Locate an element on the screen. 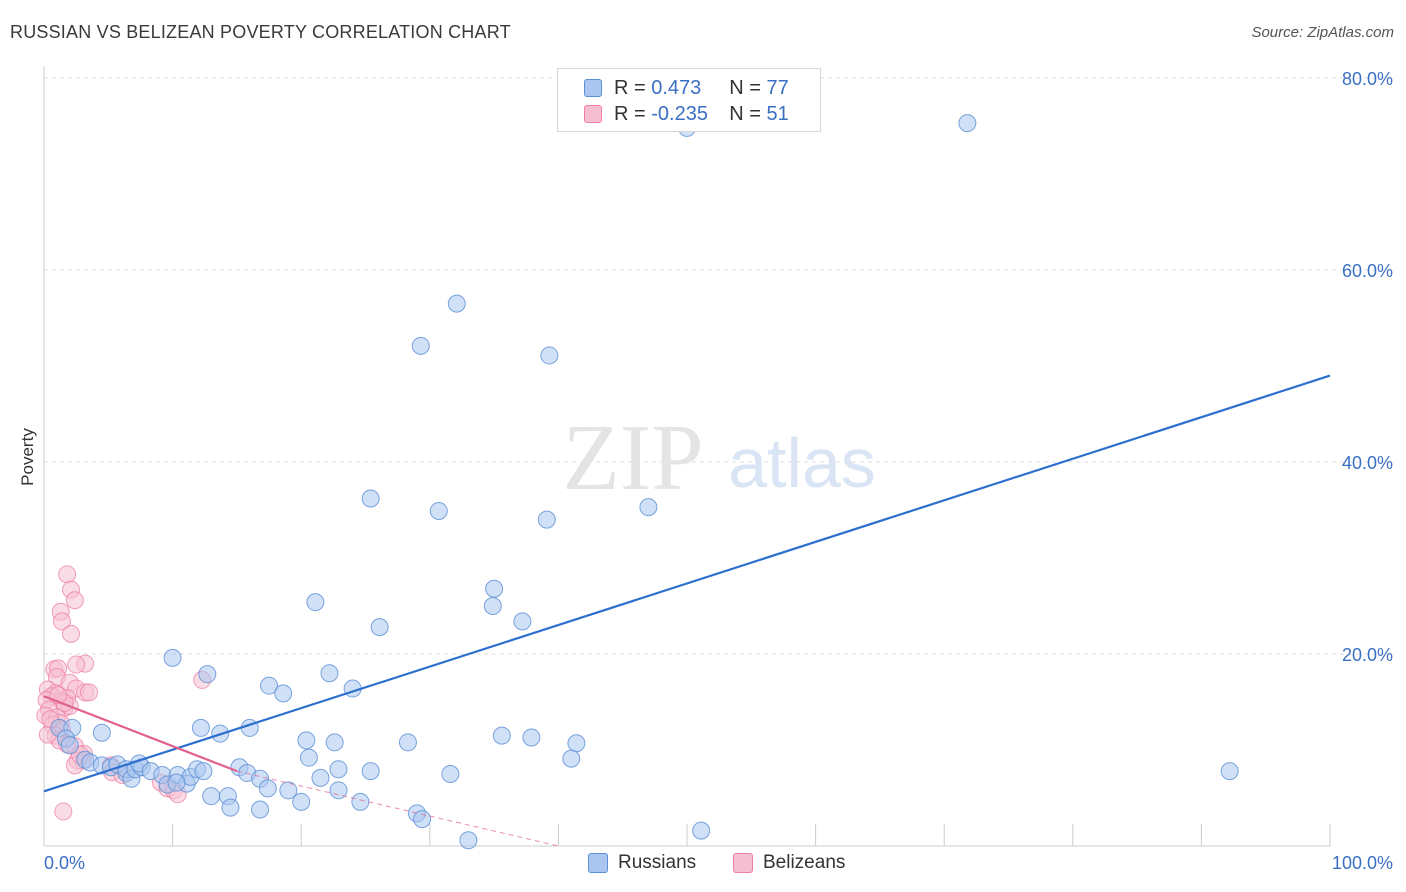 The height and width of the screenshot is (892, 1406). watermark-atlas: atlas is located at coordinates (802, 463).